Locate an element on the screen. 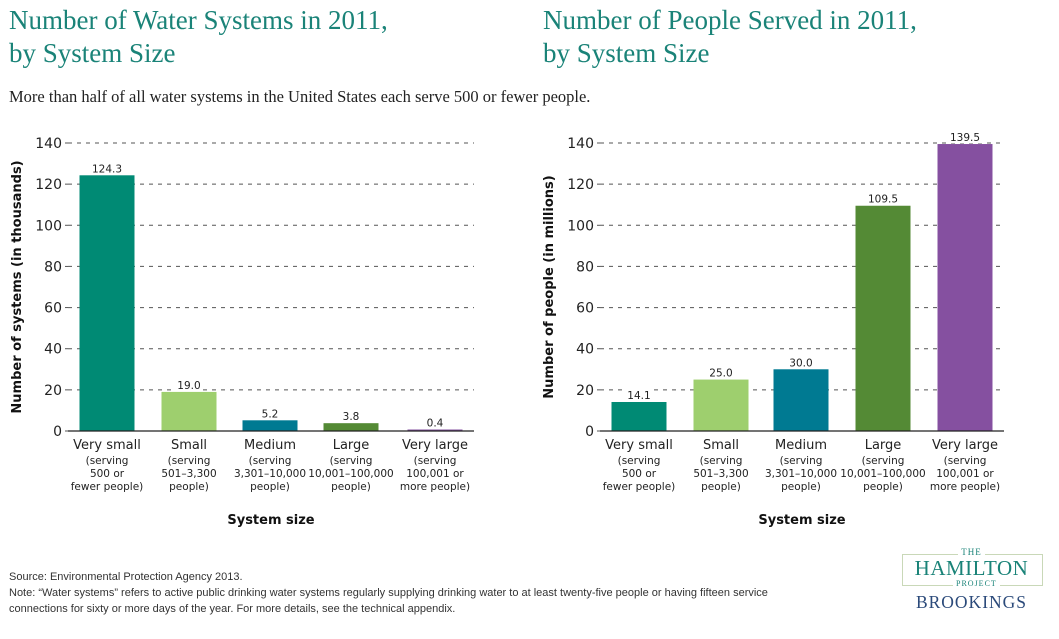  value-label: 124.3 is located at coordinates (107, 169).